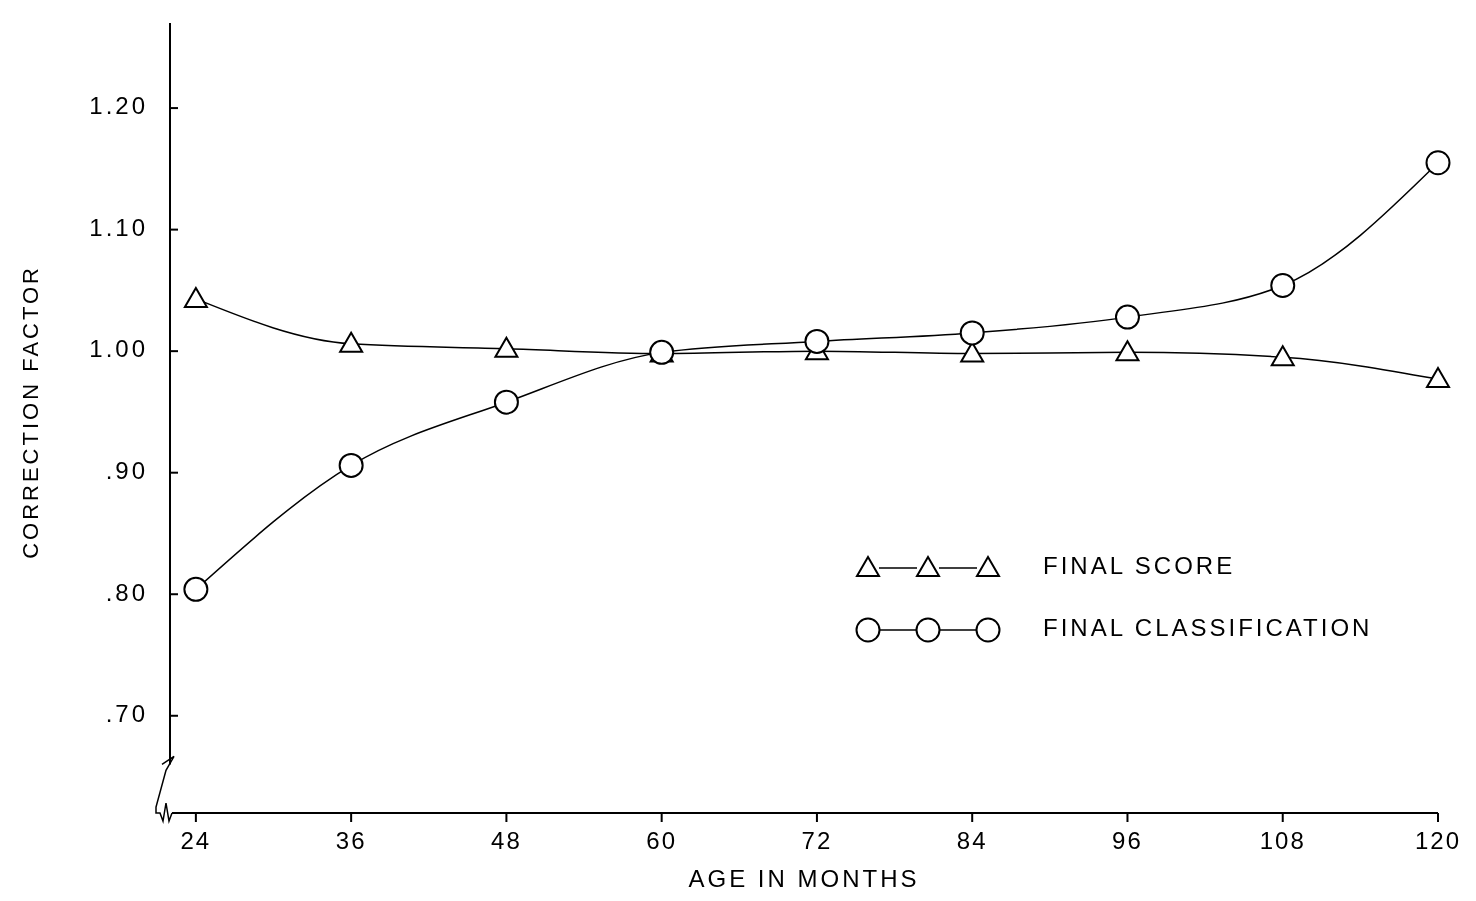 The height and width of the screenshot is (901, 1476). What do you see at coordinates (1139, 566) in the screenshot?
I see `legend-label: FINAL SCORE` at bounding box center [1139, 566].